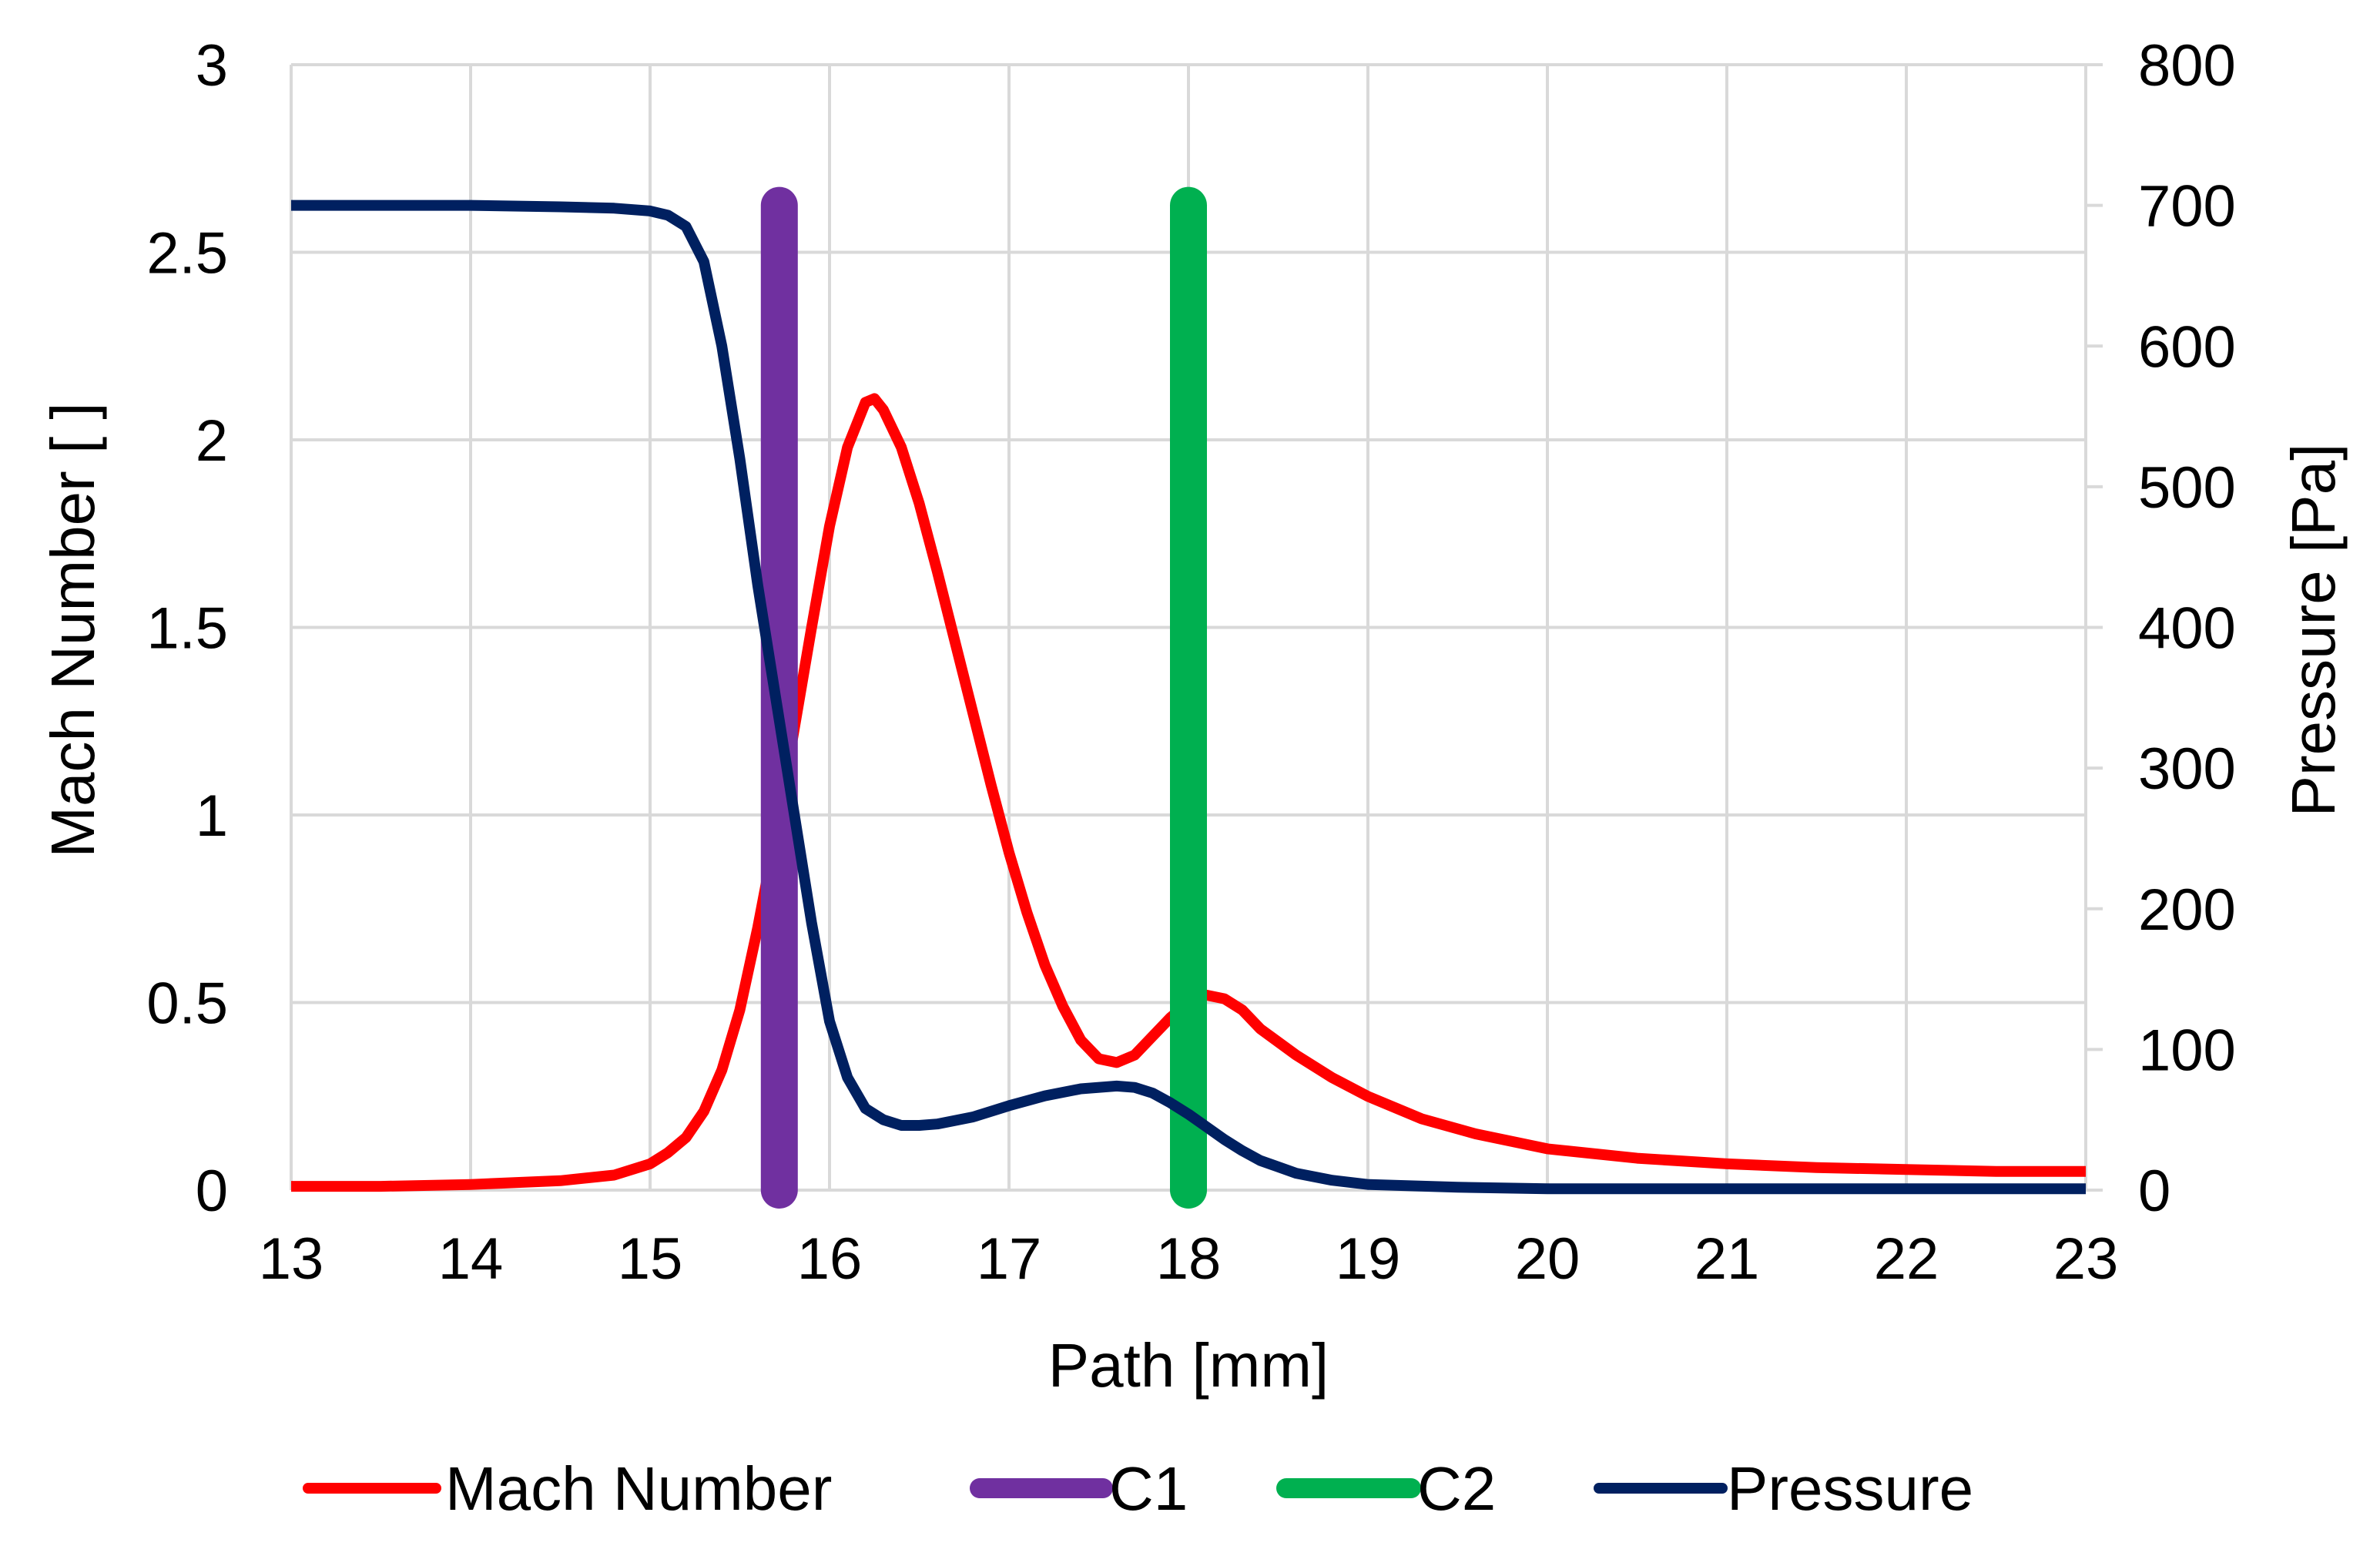 The width and height of the screenshot is (2380, 1556). I want to click on y2-tick-label: 700, so click(2187, 207).